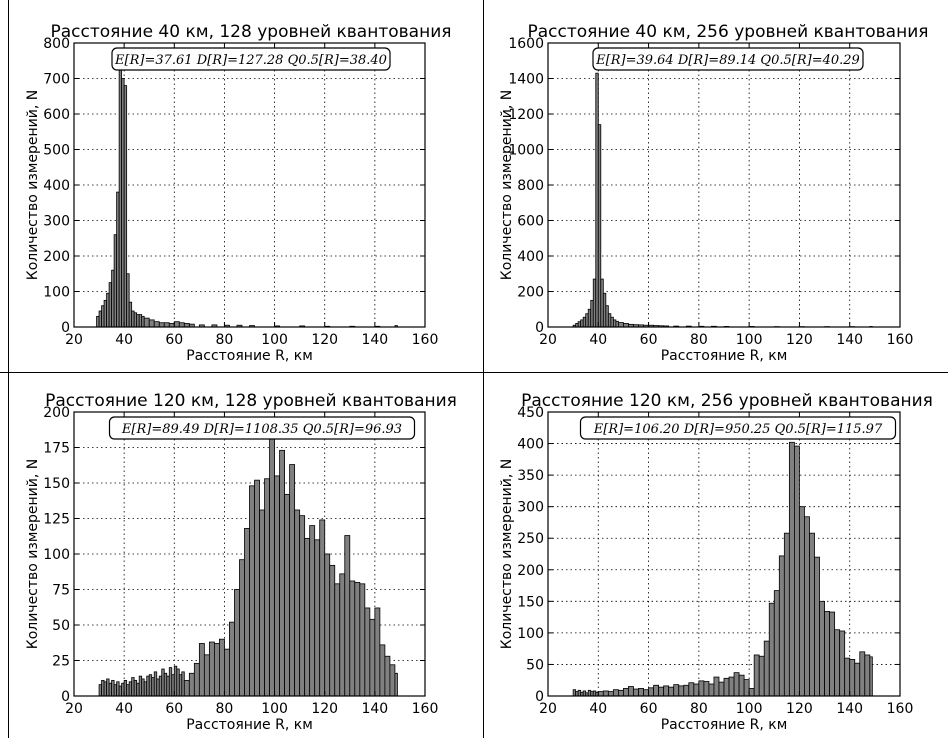  Describe the element at coordinates (56, 293) in the screenshot. I see `y-tick-label: 100` at that location.